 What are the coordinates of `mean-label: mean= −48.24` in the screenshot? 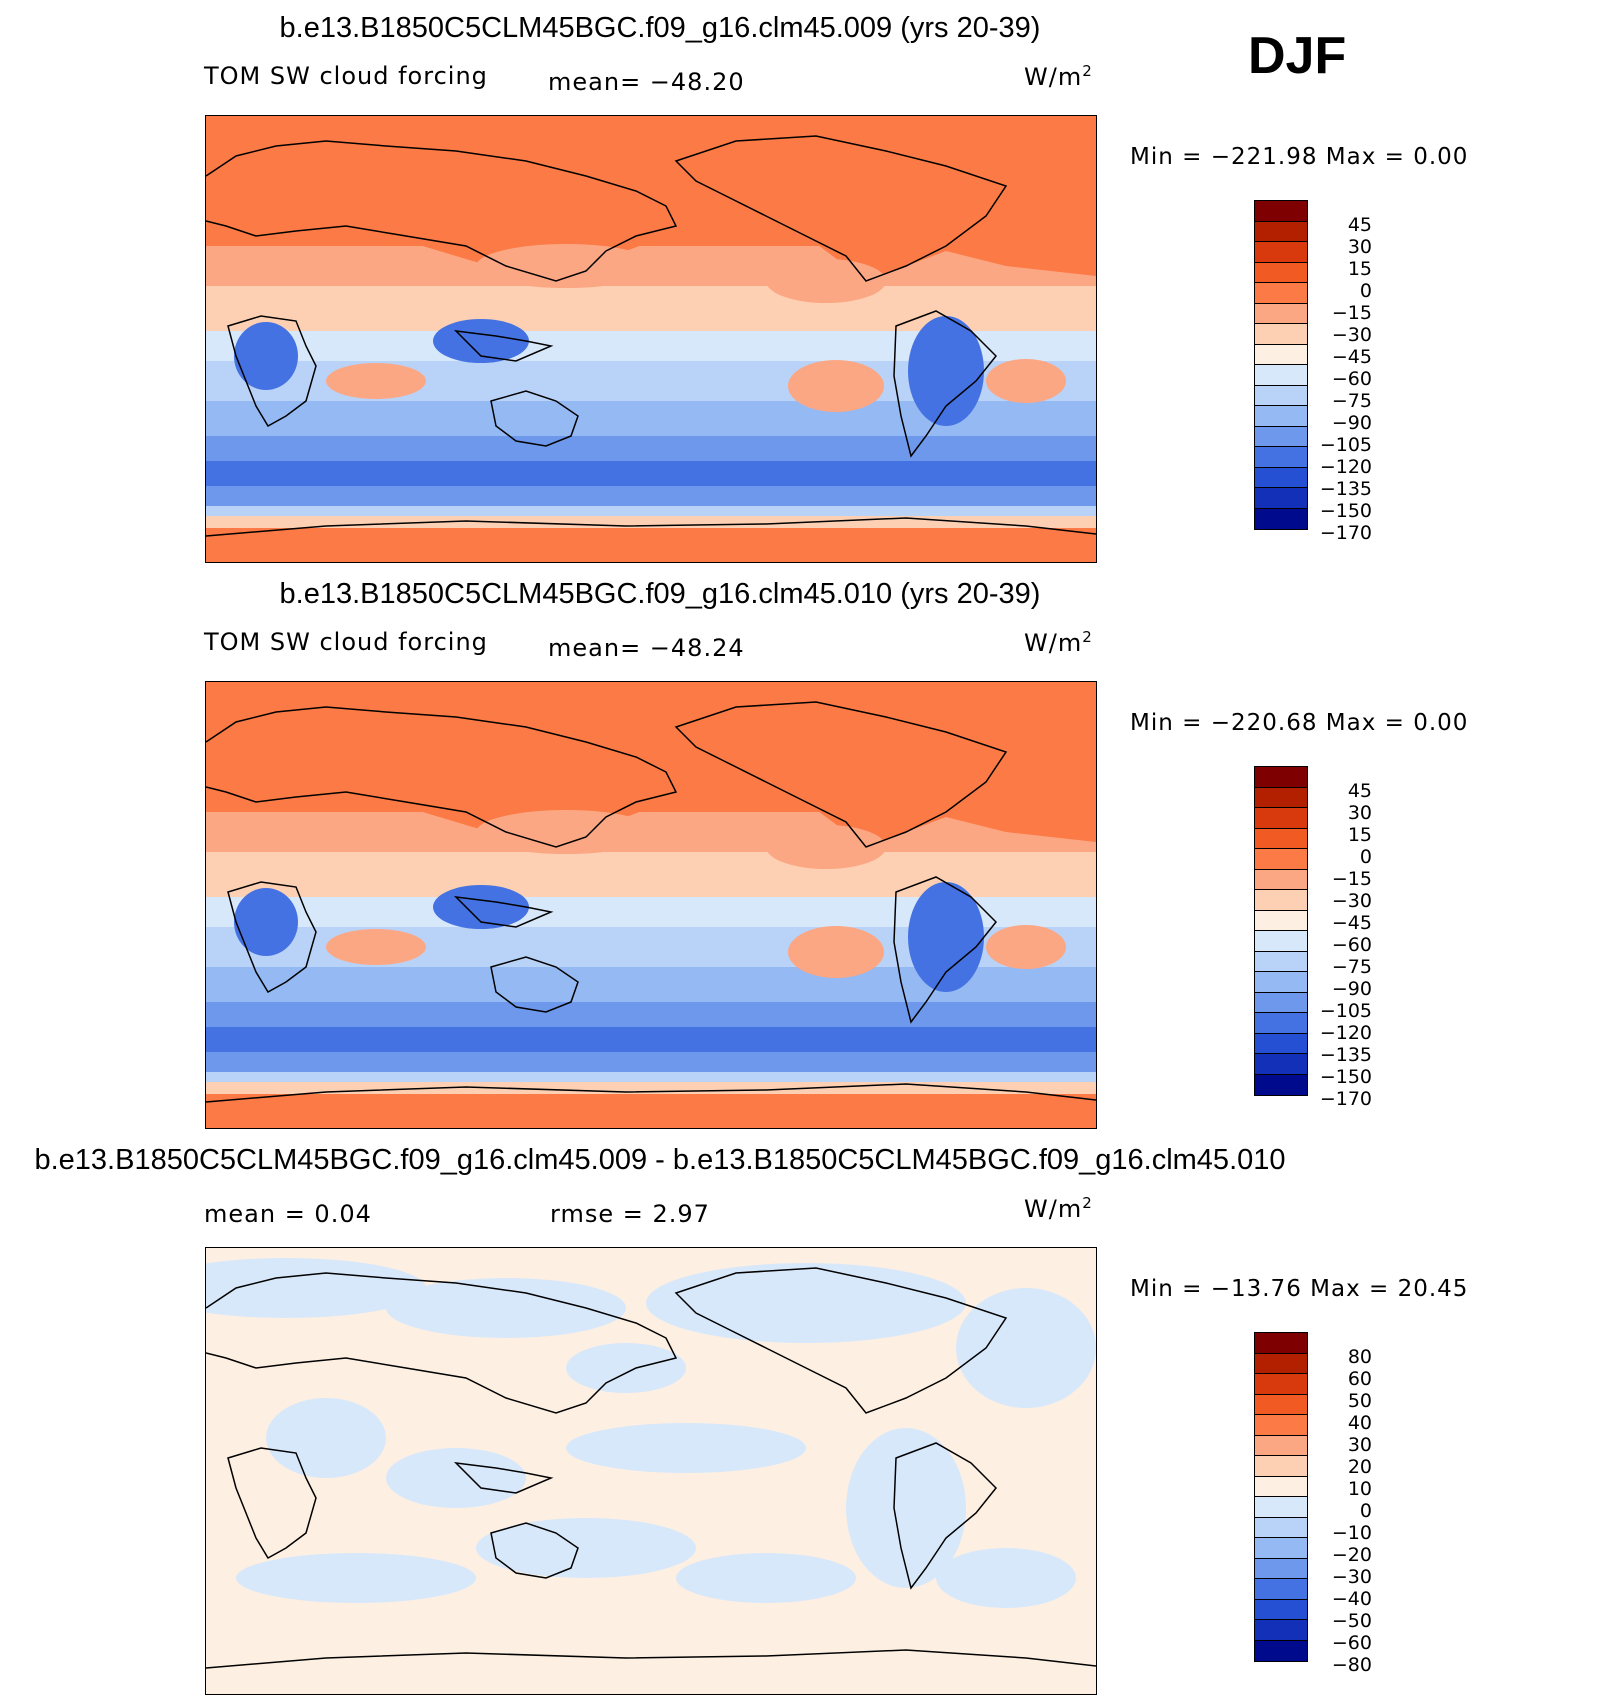 It's located at (646, 648).